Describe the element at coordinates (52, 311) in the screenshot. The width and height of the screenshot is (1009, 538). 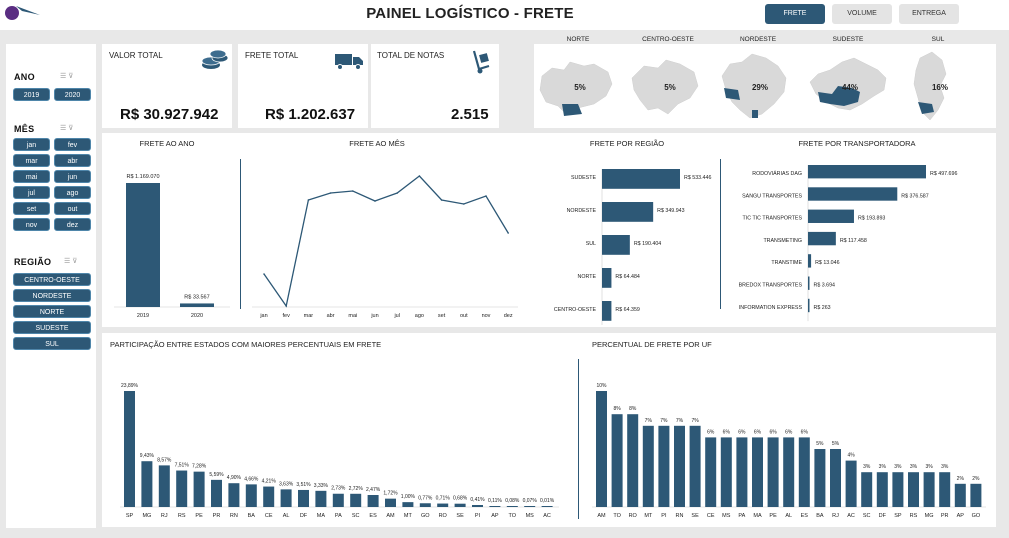
I see `slicer-regiao-item: NORTE` at that location.